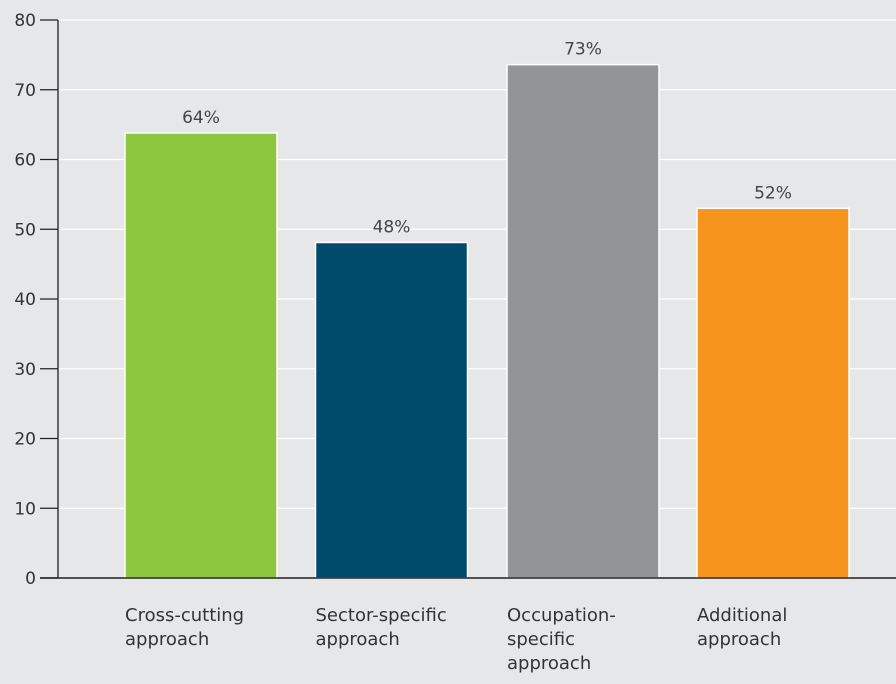  What do you see at coordinates (184, 627) in the screenshot?
I see `category-label: Cross-cutting approach` at bounding box center [184, 627].